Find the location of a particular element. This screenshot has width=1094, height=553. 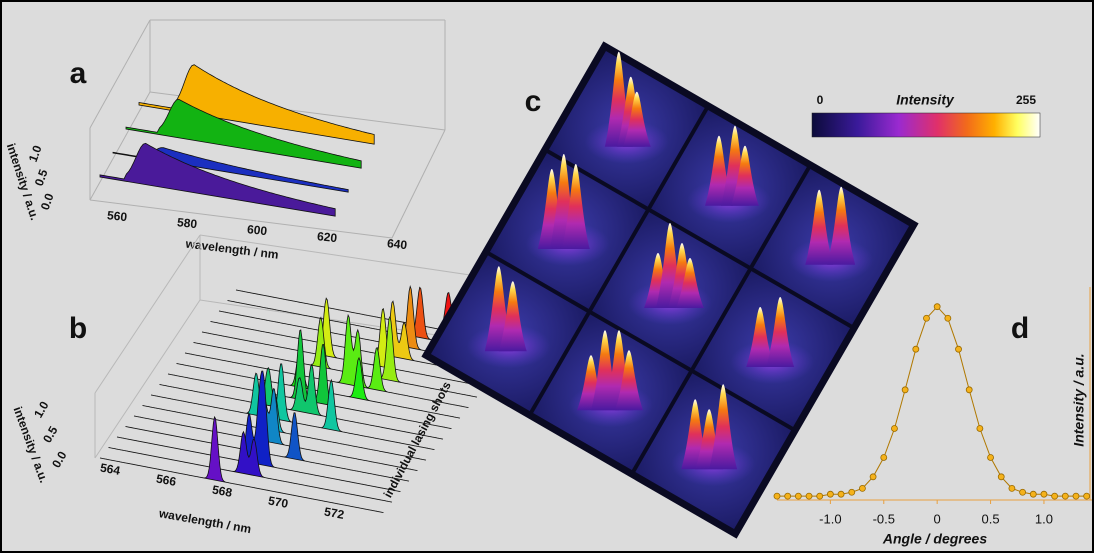

panel-label: b is located at coordinates (78, 328).